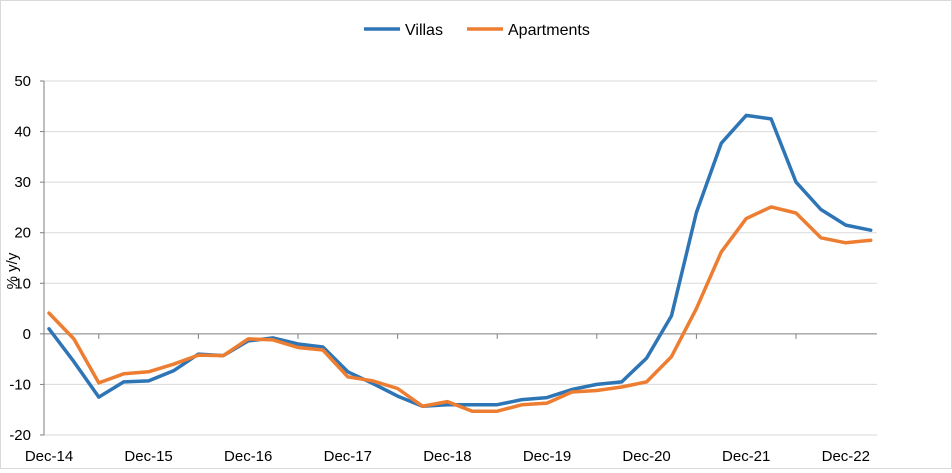 Image resolution: width=952 pixels, height=473 pixels. What do you see at coordinates (547, 456) in the screenshot?
I see `x-tick-label: Dec-19` at bounding box center [547, 456].